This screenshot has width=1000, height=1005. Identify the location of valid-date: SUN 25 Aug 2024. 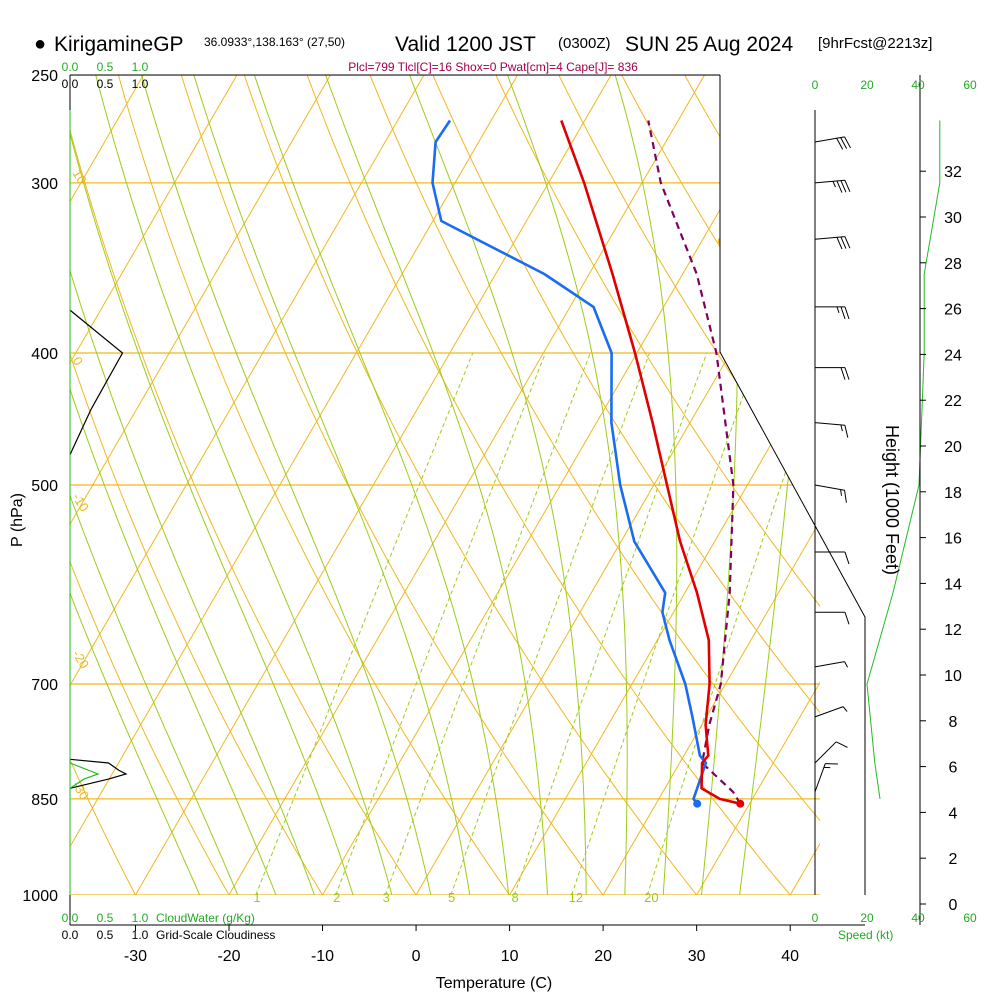
(709, 44).